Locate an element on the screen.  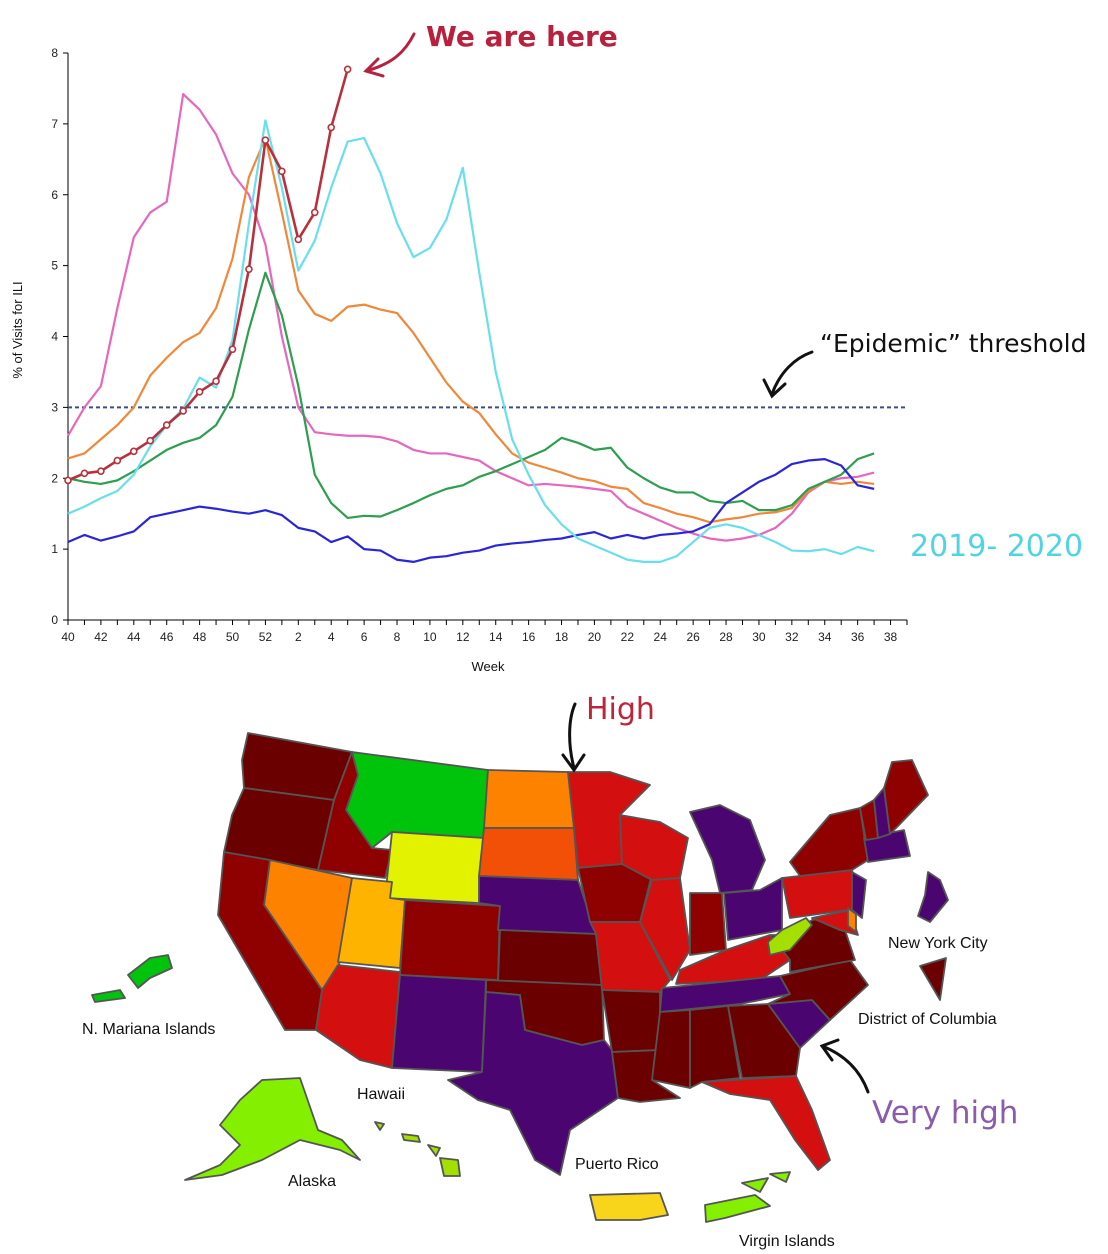
state-new-mexico is located at coordinates (439, 1023).